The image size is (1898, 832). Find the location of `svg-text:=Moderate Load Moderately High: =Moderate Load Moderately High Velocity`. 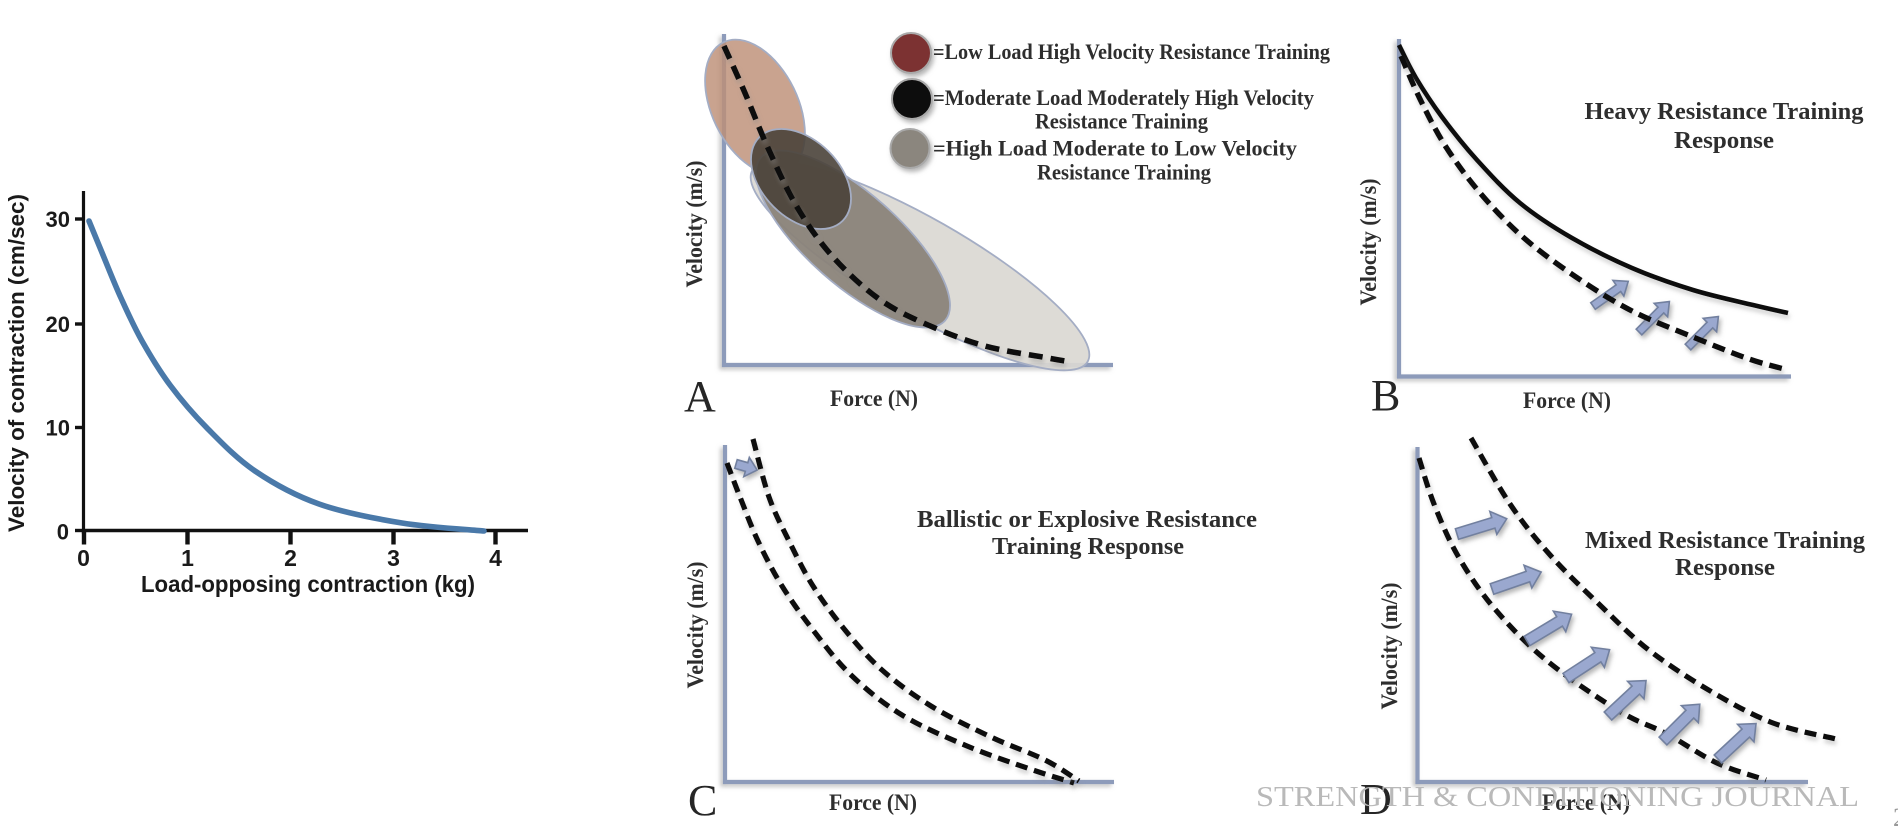

svg-text:=Moderate Load Moderately High: =Moderate Load Moderately High Velocity is located at coordinates (1124, 97).